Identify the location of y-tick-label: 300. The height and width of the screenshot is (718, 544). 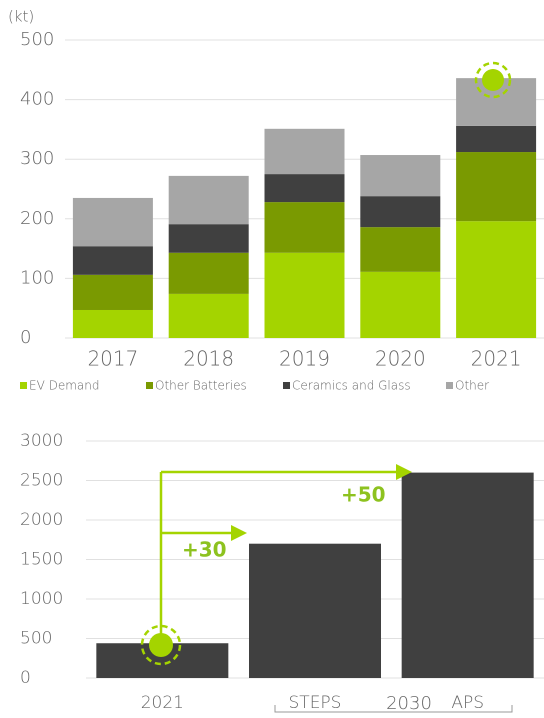
(37, 158).